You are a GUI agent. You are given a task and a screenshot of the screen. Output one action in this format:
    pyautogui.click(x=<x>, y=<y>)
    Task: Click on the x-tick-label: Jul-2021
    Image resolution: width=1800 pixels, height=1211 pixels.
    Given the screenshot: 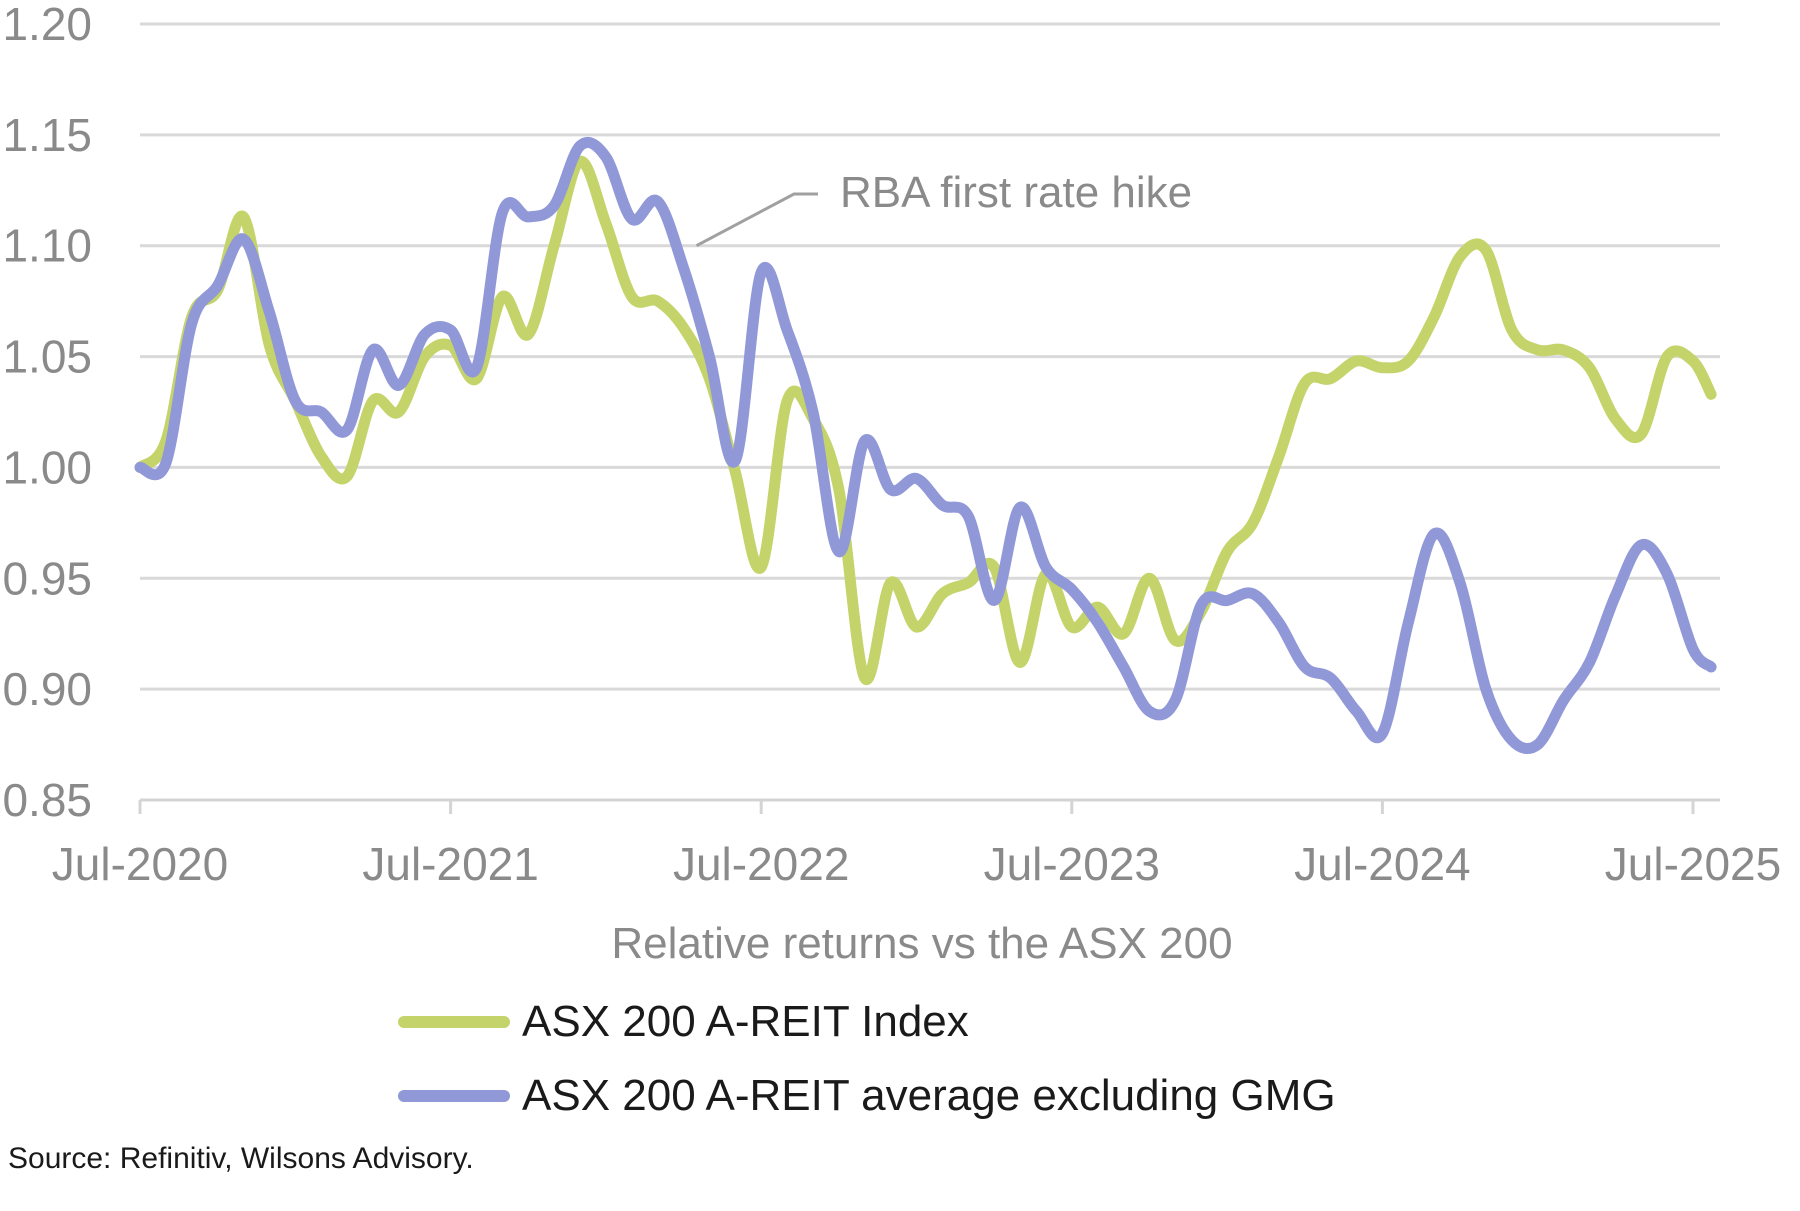 What is the action you would take?
    pyautogui.click(x=450, y=864)
    